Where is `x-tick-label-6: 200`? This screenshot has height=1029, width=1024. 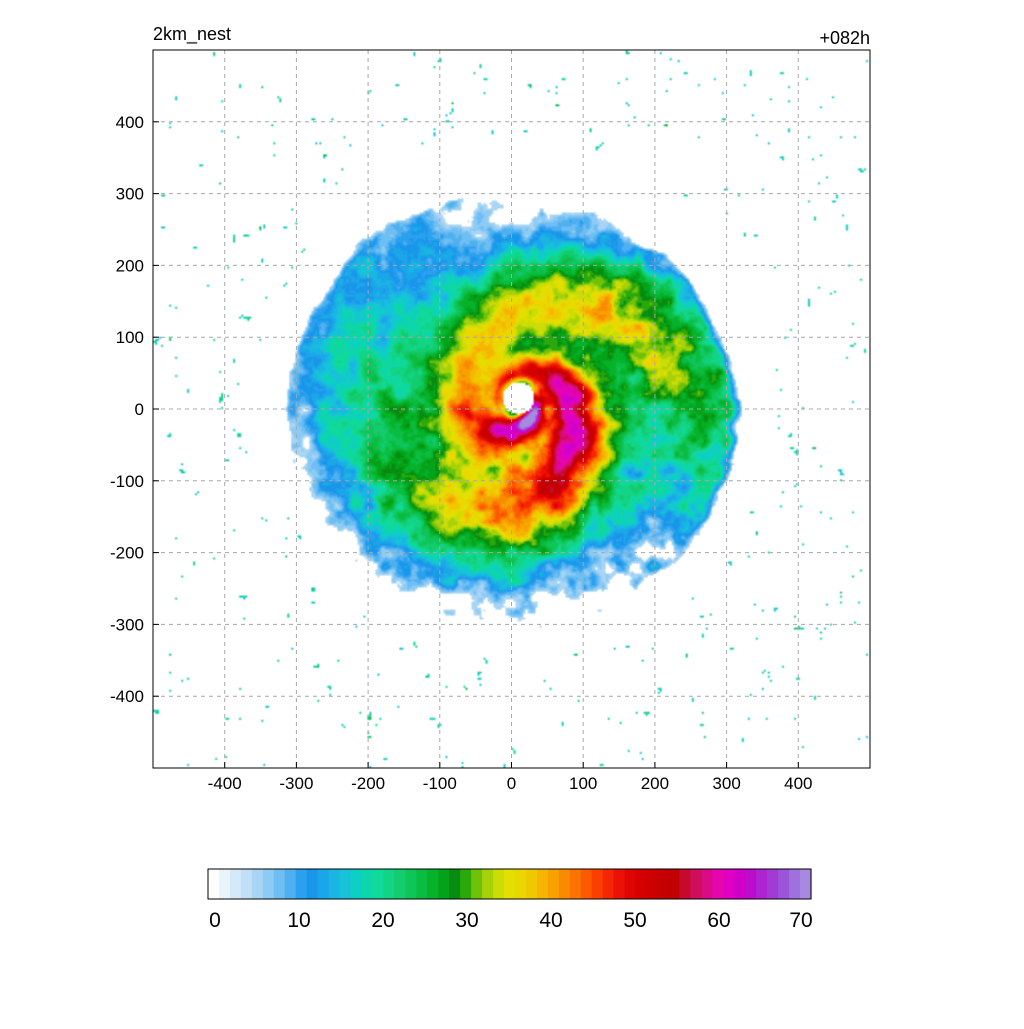
x-tick-label-6: 200 is located at coordinates (655, 783).